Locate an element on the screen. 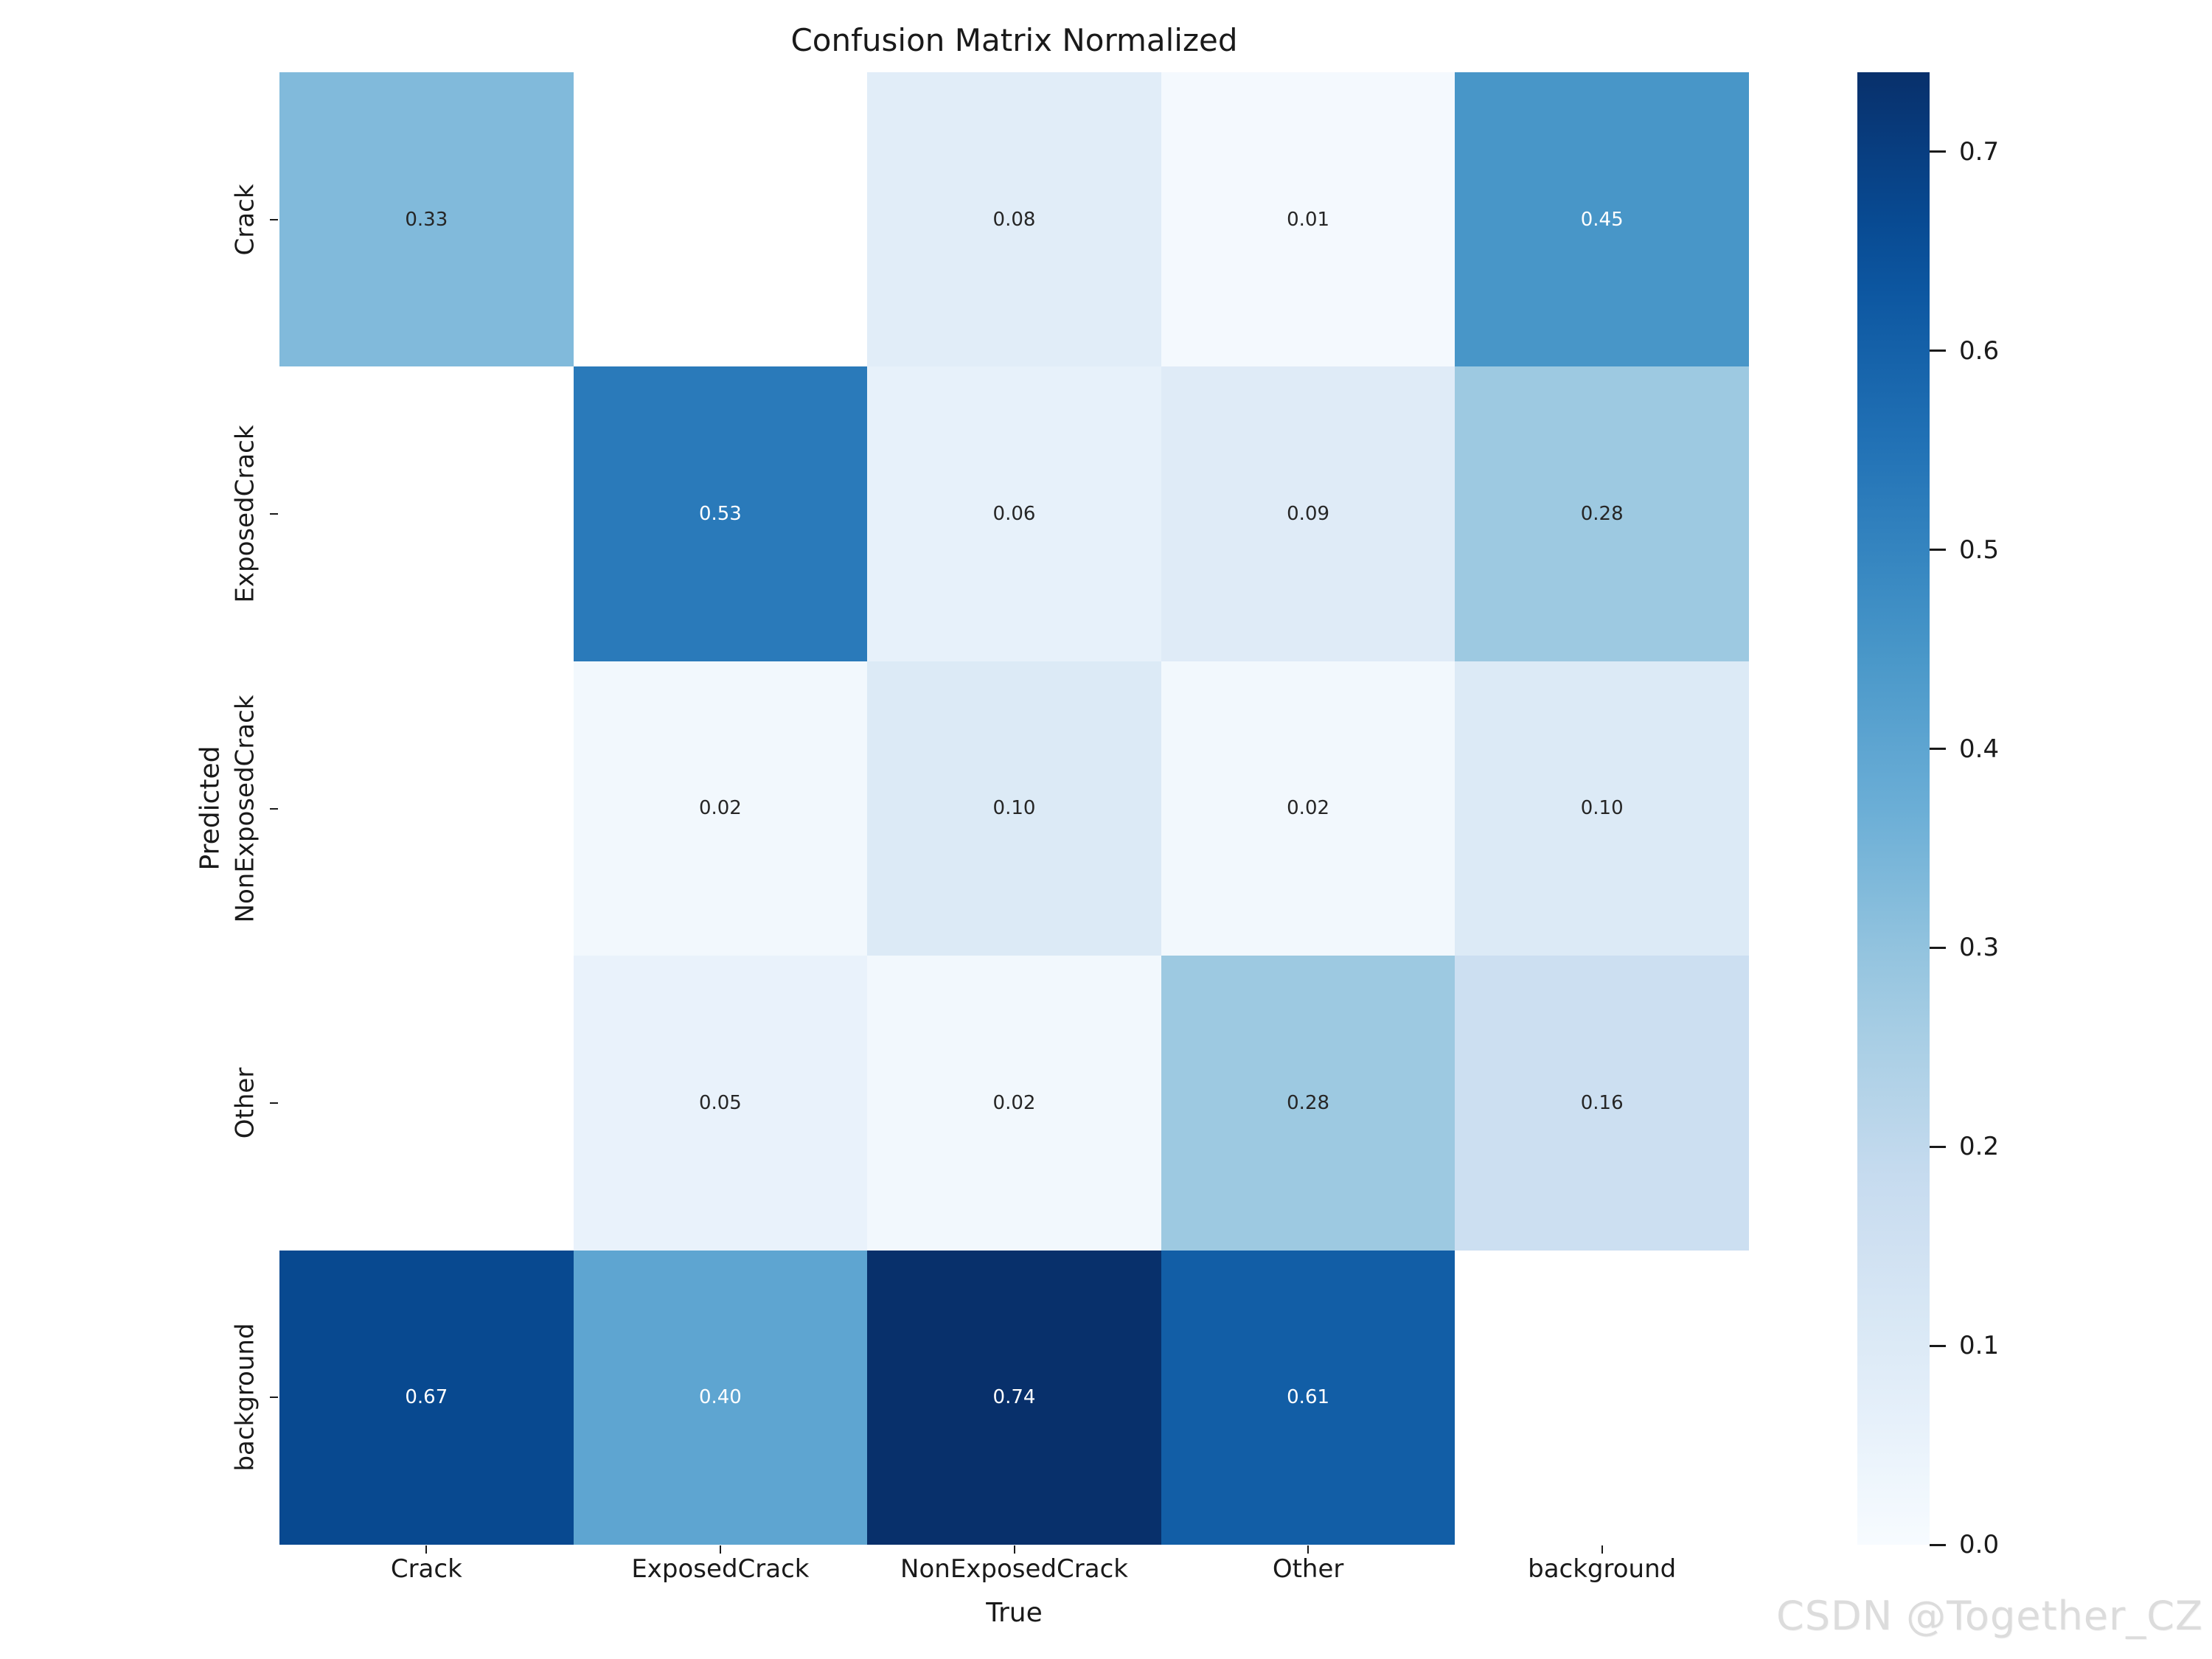 This screenshot has width=2212, height=1659. cell-value: 0.53 is located at coordinates (720, 514).